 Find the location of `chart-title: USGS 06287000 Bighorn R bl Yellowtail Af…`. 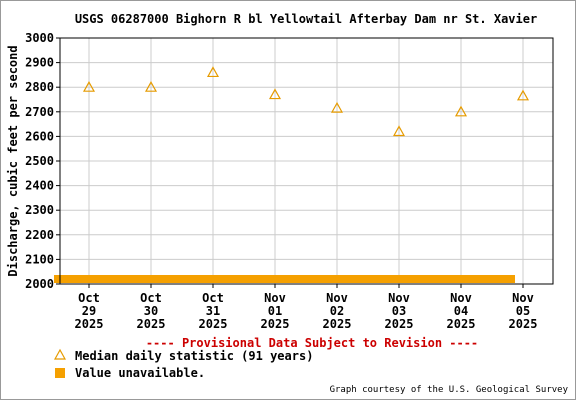

chart-title: USGS 06287000 Bighorn R bl Yellowtail Af… is located at coordinates (306, 19).